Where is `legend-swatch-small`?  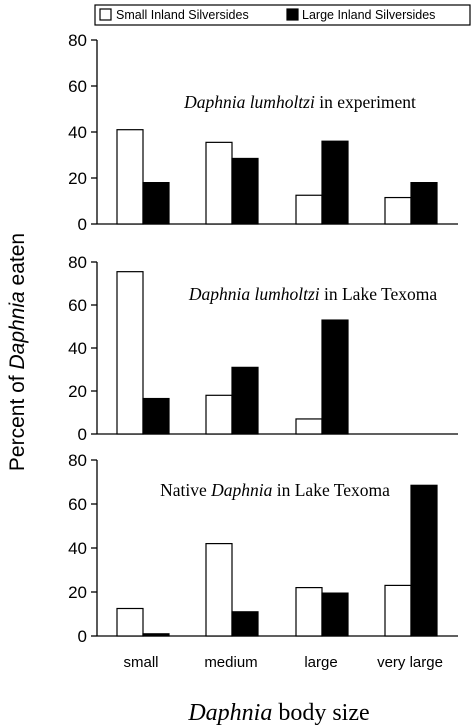 legend-swatch-small is located at coordinates (105, 14).